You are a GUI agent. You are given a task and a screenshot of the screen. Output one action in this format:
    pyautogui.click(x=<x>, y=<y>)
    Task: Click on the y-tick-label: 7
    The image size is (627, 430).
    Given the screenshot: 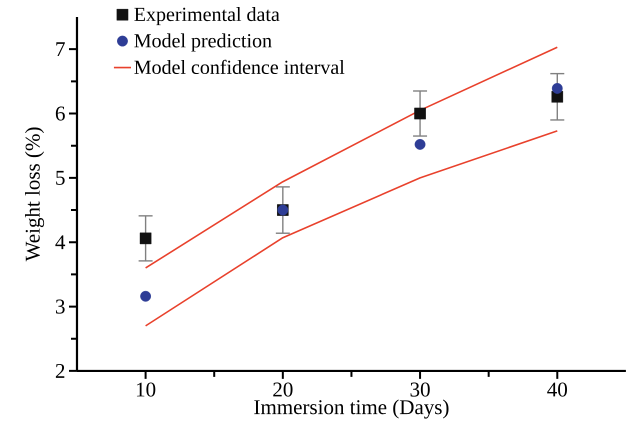 What is the action you would take?
    pyautogui.click(x=60, y=49)
    